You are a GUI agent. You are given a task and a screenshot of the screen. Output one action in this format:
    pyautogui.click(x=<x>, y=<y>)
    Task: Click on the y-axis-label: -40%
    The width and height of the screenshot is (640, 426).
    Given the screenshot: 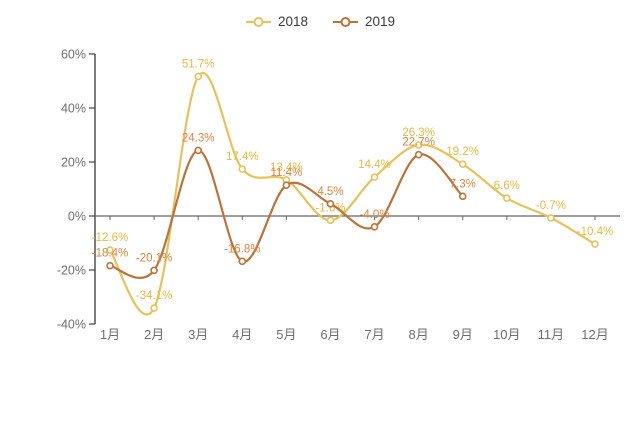 What is the action you would take?
    pyautogui.click(x=71, y=325)
    